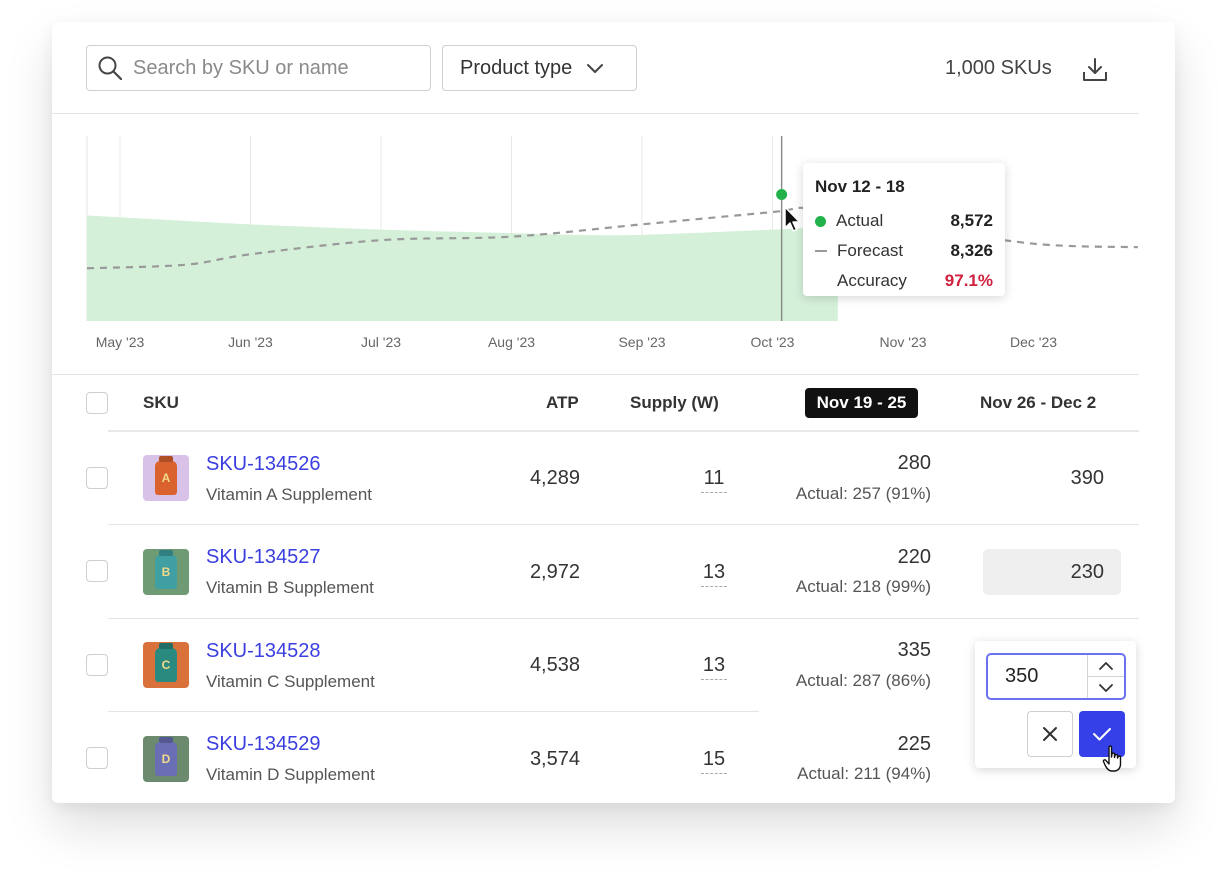  I want to click on close-icon, so click(1050, 734).